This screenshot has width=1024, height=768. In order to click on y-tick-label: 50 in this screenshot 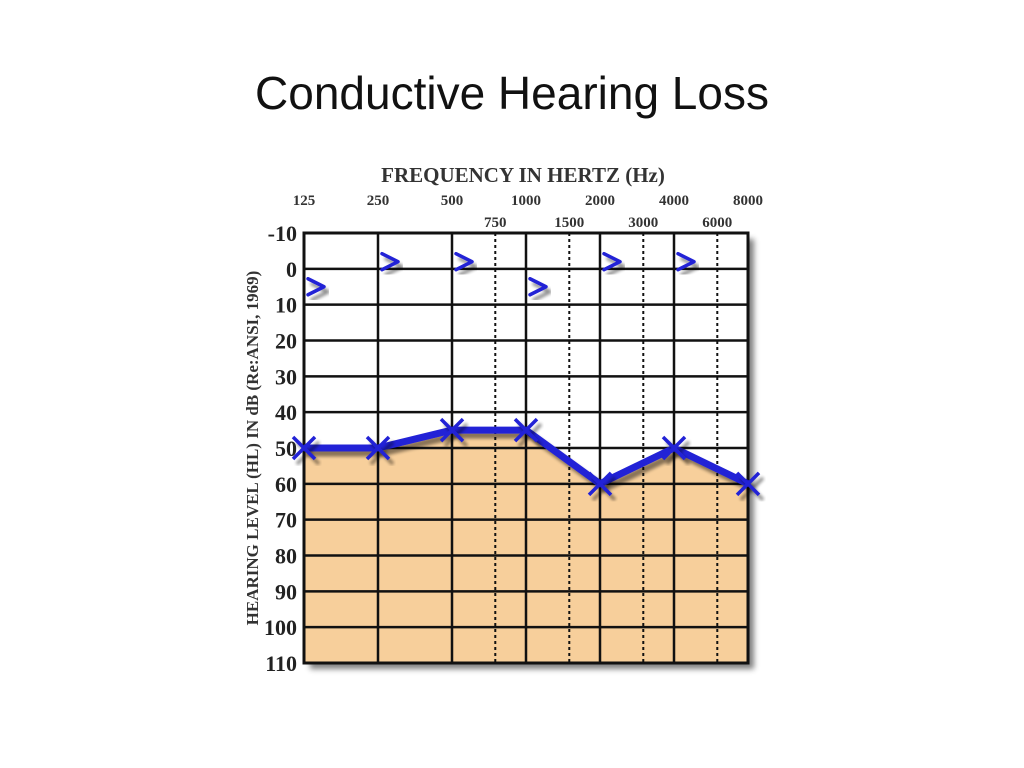, I will do `click(286, 448)`.